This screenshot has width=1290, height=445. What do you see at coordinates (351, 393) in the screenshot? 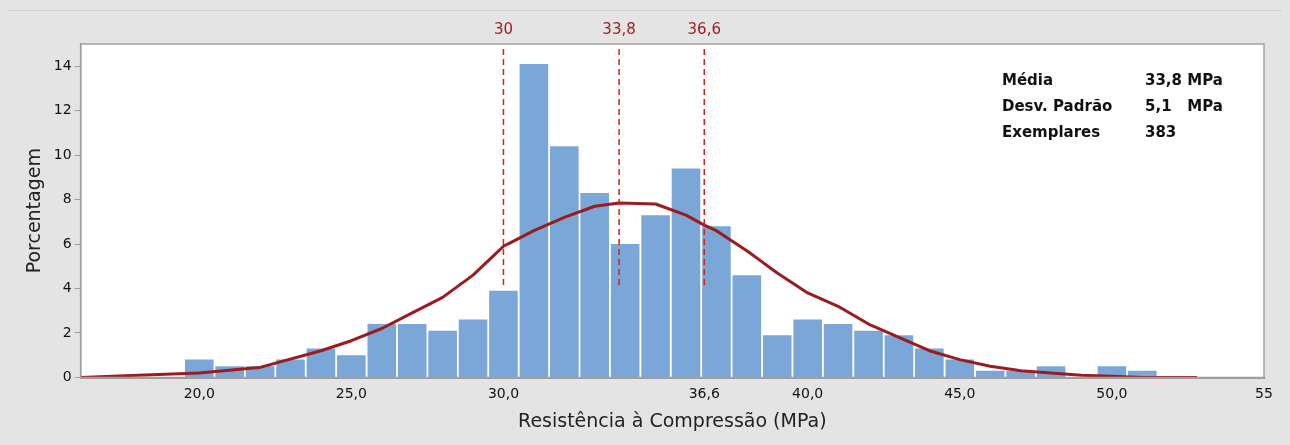
I see `x-tick-label: 25,0` at bounding box center [351, 393].